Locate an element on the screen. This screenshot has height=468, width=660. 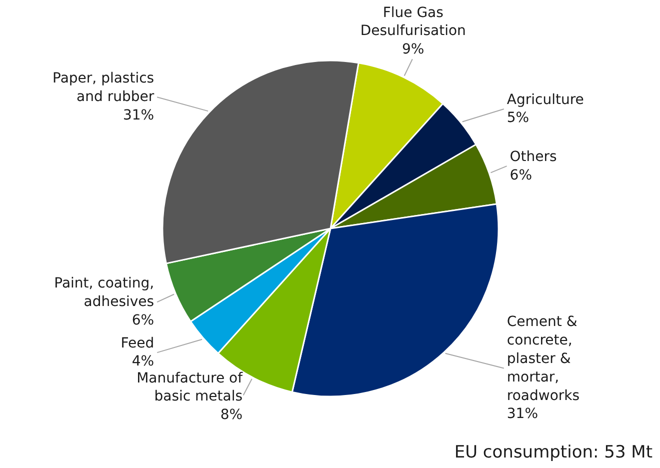
slice-label: Feed is located at coordinates (137, 343).